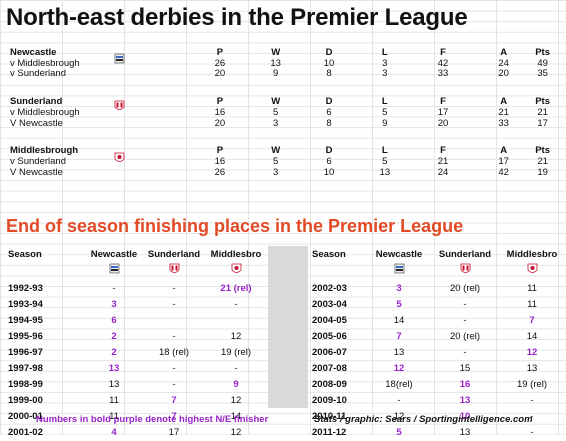  Describe the element at coordinates (136, 369) in the screenshot. I see `season-row: 1997-98 13 - -` at that location.